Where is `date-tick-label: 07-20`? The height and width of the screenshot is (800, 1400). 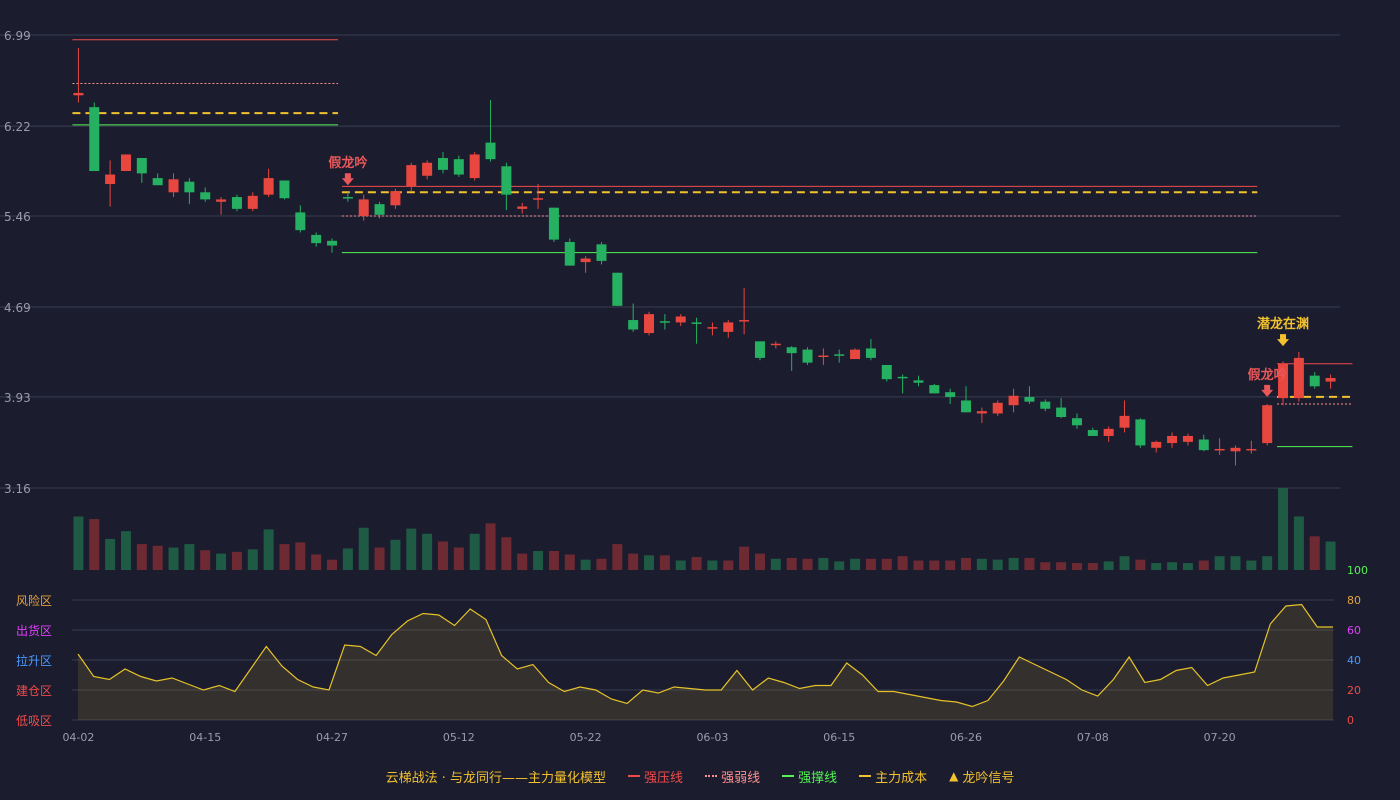
date-tick-label: 07-20 is located at coordinates (1220, 737).